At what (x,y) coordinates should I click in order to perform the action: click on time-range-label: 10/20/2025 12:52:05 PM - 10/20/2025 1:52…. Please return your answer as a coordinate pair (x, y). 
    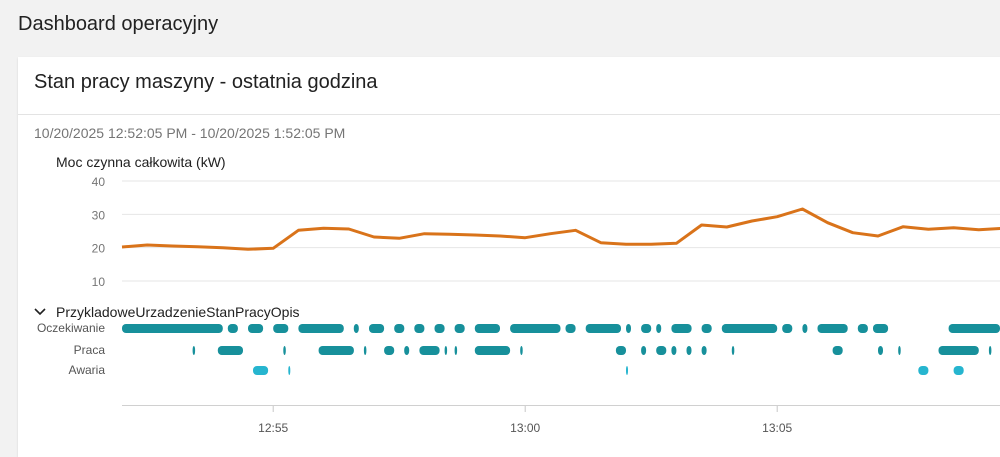
    Looking at the image, I should click on (190, 133).